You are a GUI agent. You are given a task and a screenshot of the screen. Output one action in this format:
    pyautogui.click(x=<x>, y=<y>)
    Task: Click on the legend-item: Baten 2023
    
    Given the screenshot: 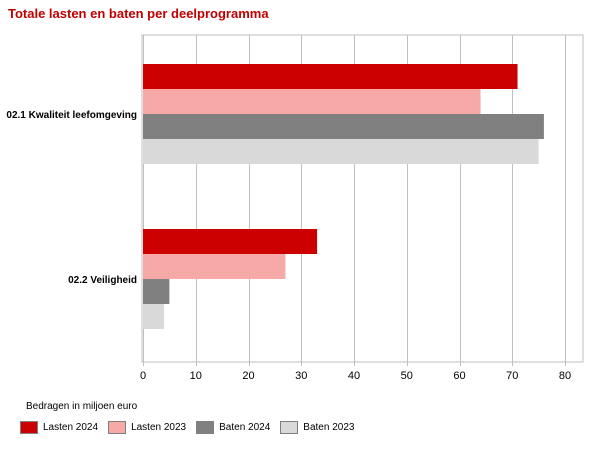 What is the action you would take?
    pyautogui.click(x=317, y=427)
    